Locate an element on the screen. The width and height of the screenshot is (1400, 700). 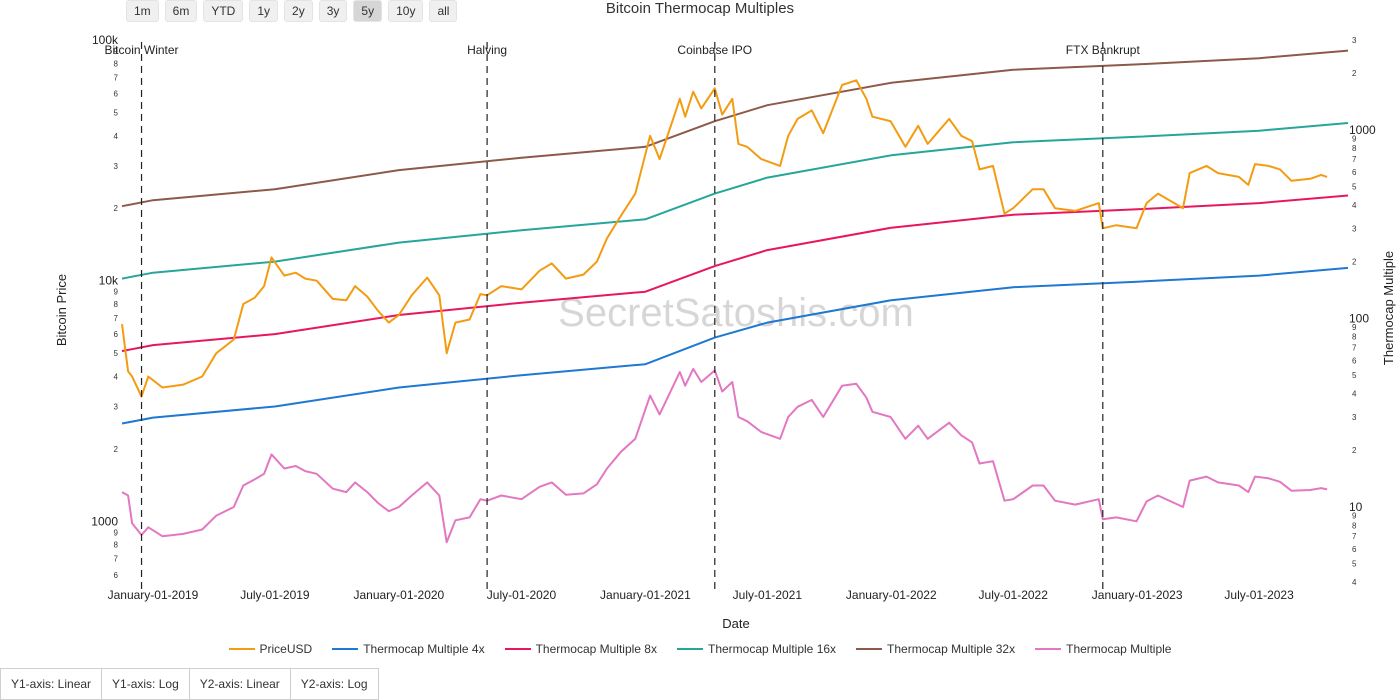
watermark: SecretSatoshis.com is located at coordinates (736, 313).